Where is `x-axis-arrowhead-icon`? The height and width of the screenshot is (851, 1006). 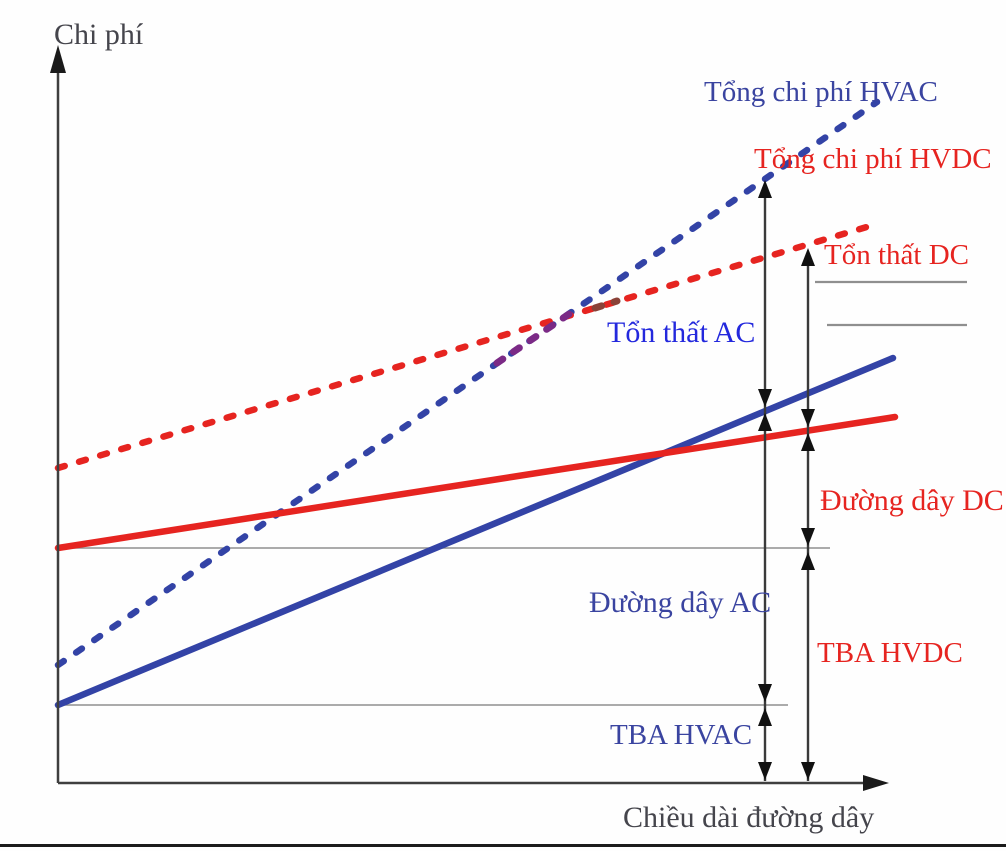 x-axis-arrowhead-icon is located at coordinates (876, 783).